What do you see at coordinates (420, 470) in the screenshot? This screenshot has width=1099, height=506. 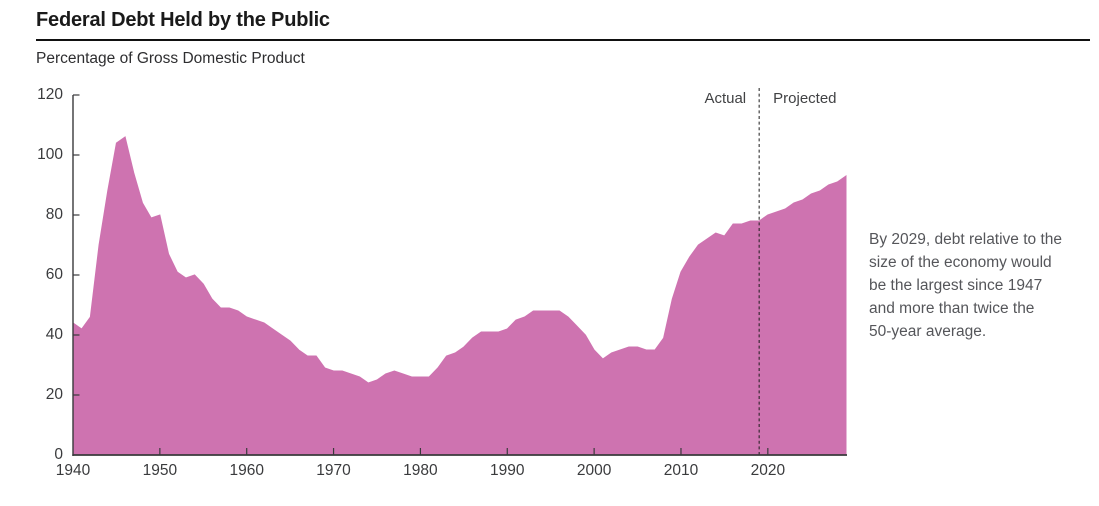 I see `x-tick-label: 1980` at bounding box center [420, 470].